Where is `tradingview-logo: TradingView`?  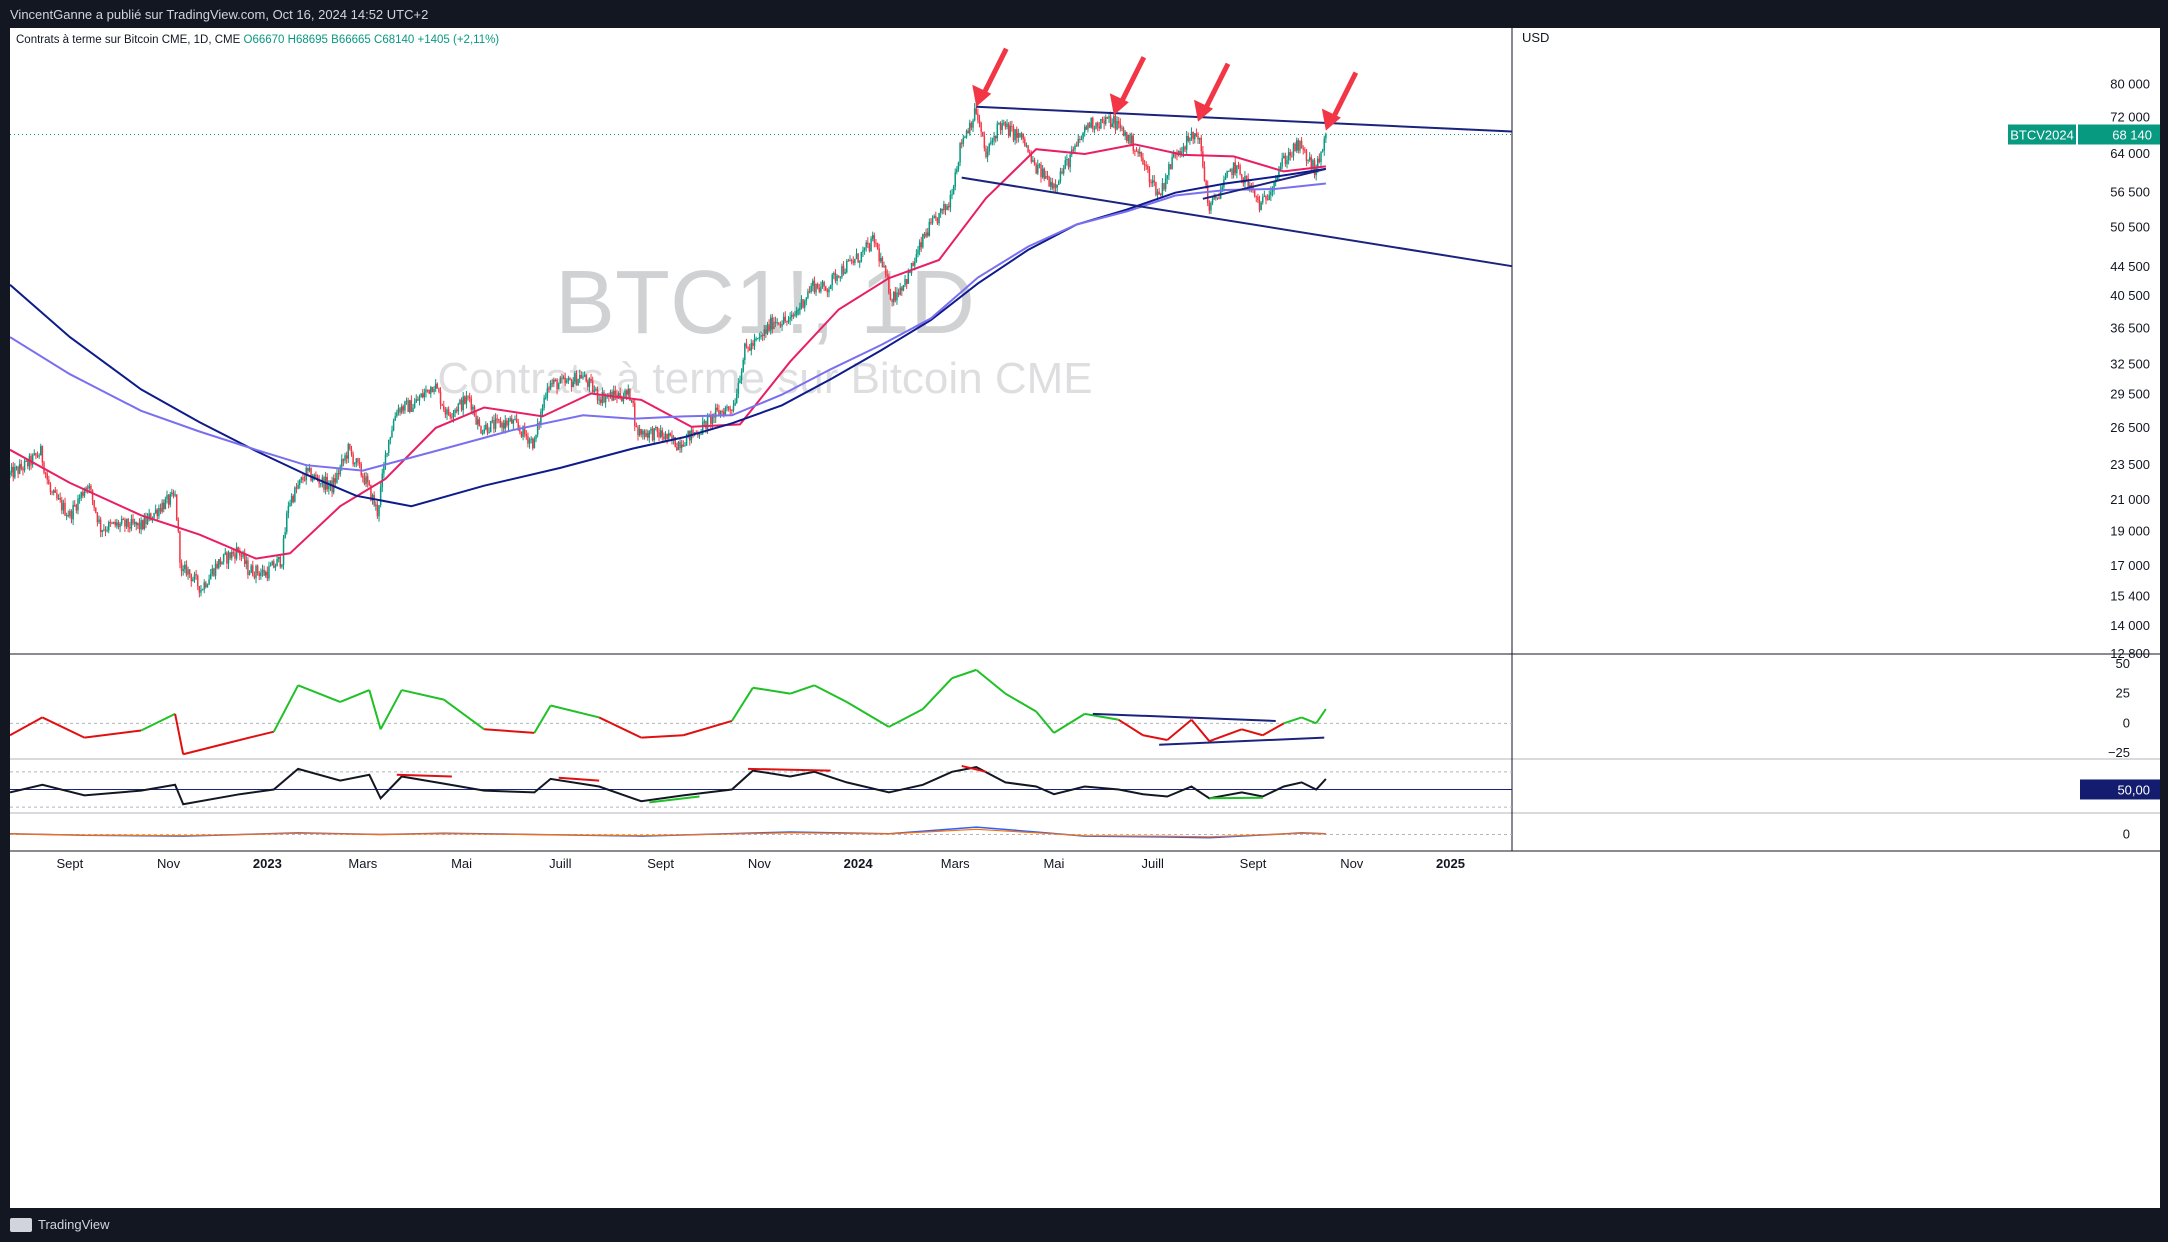
tradingview-logo: TradingView is located at coordinates (60, 1224).